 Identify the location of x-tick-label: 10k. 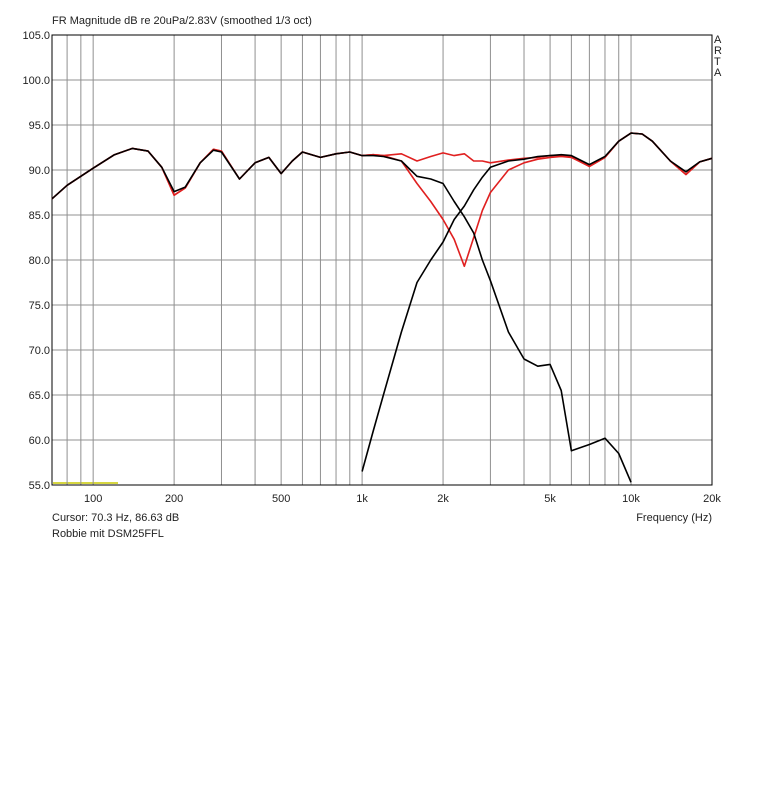
(631, 499).